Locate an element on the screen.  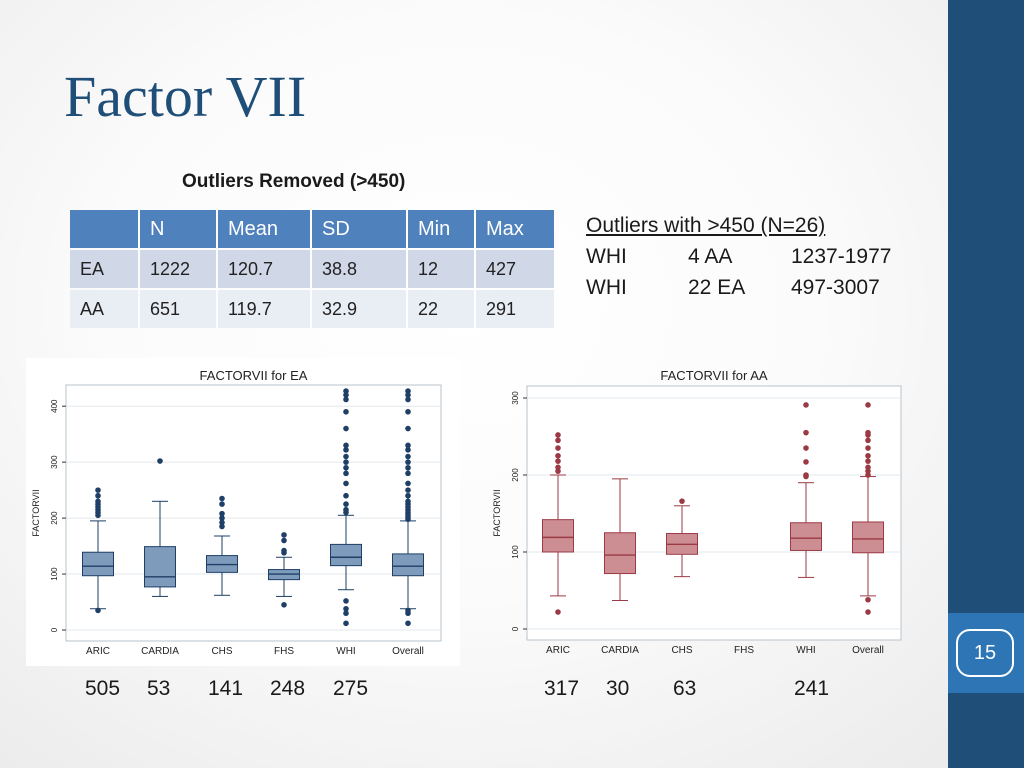
page-number: 15 is located at coordinates (985, 653).